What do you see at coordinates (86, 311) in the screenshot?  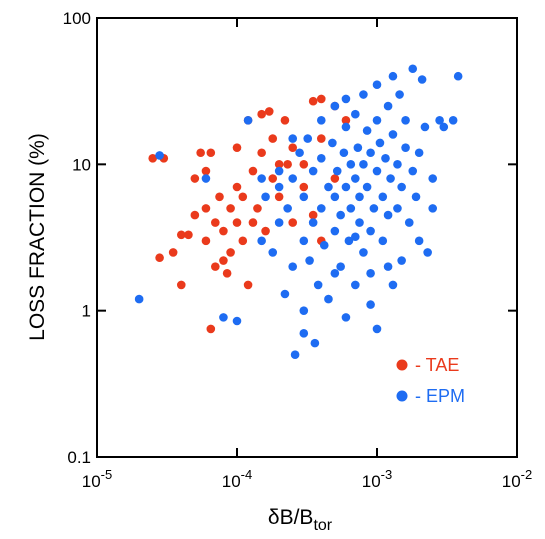 I see `y-tick-label: 1` at bounding box center [86, 311].